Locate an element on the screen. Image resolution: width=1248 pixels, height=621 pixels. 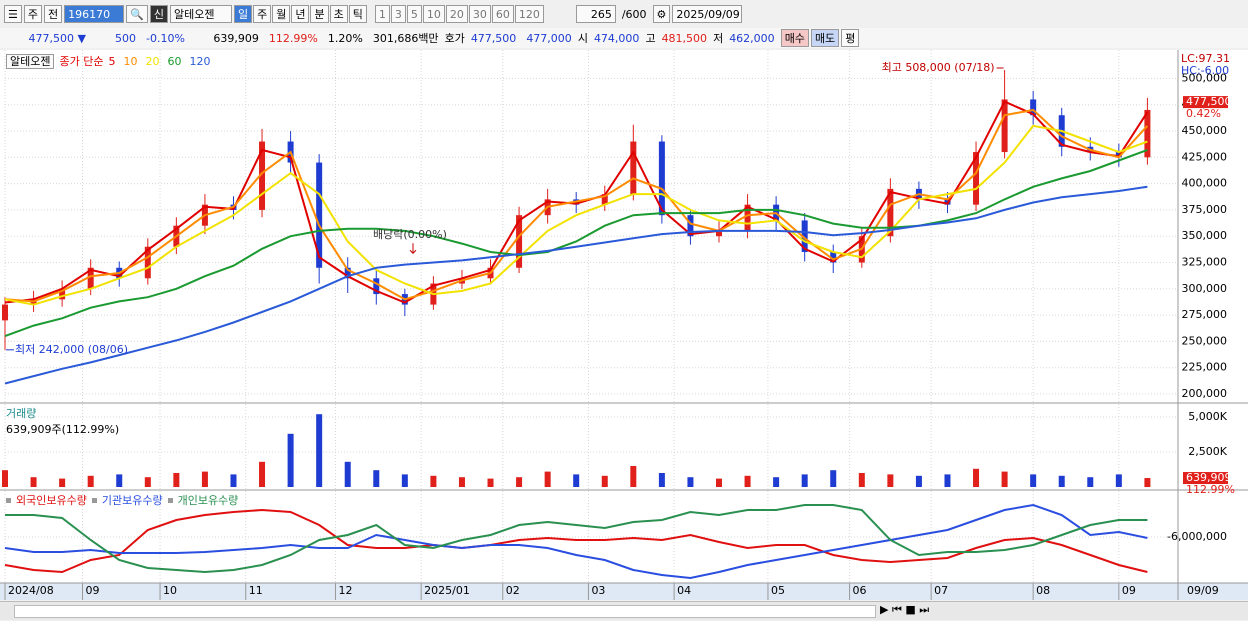
unit-button: 60 is located at coordinates (502, 14).